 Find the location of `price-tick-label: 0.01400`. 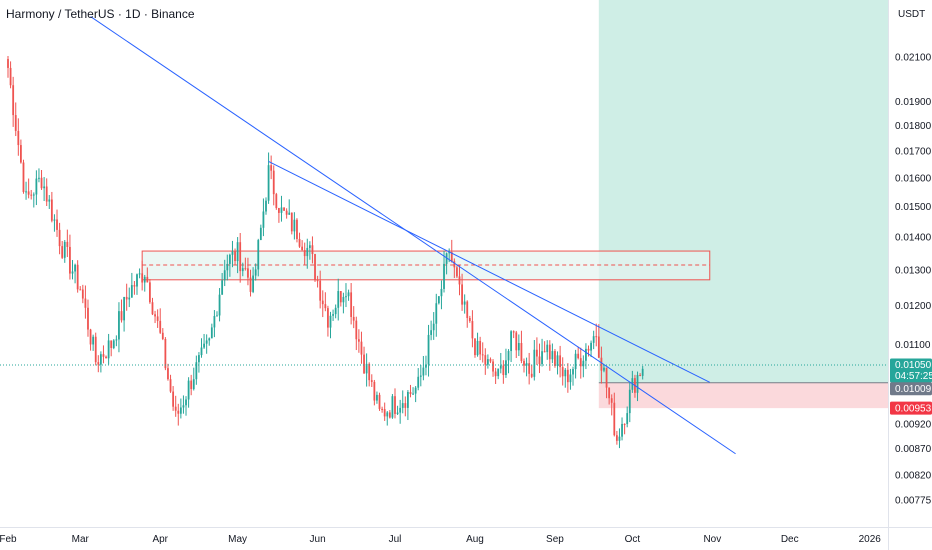

price-tick-label: 0.01400 is located at coordinates (913, 238).